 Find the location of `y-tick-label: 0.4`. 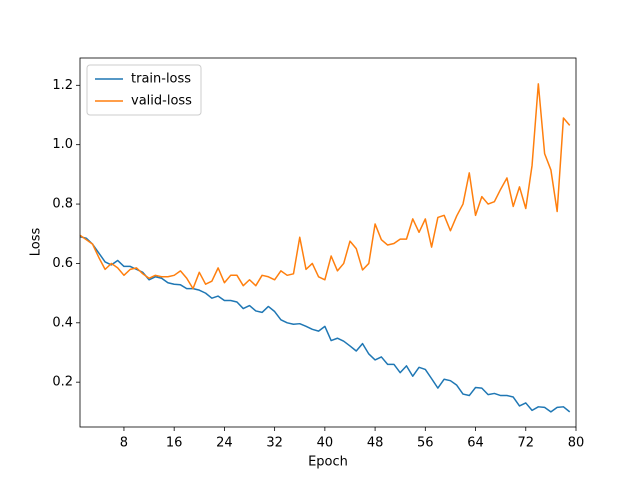

y-tick-label: 0.4 is located at coordinates (62, 322).